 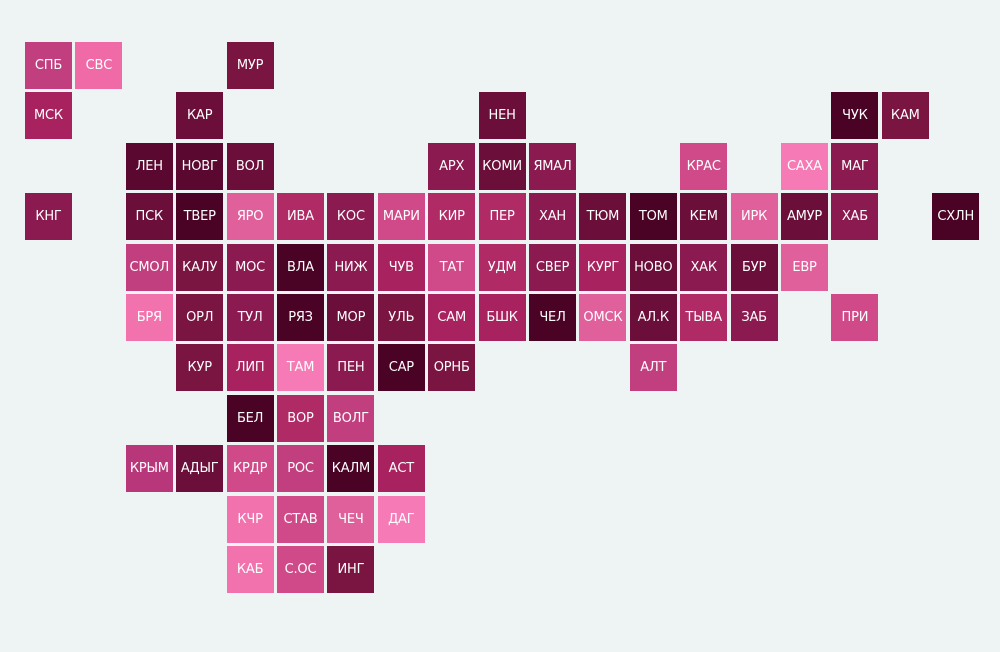 I want to click on region-tile: АСТ, so click(x=401, y=469).